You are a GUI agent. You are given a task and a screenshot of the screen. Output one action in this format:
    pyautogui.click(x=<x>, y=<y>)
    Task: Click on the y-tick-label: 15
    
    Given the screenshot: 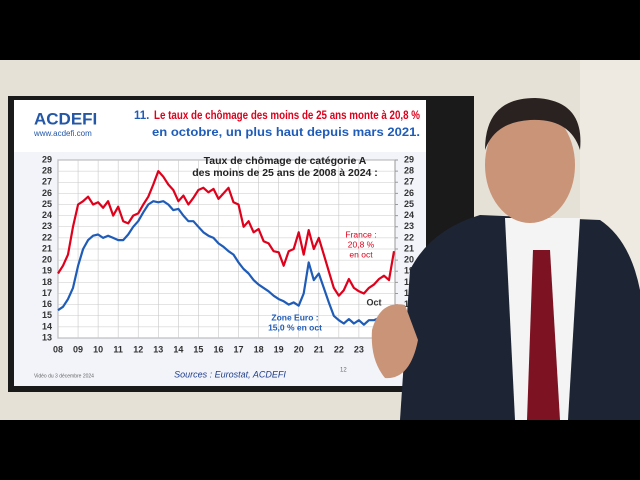 What is the action you would take?
    pyautogui.click(x=47, y=315)
    